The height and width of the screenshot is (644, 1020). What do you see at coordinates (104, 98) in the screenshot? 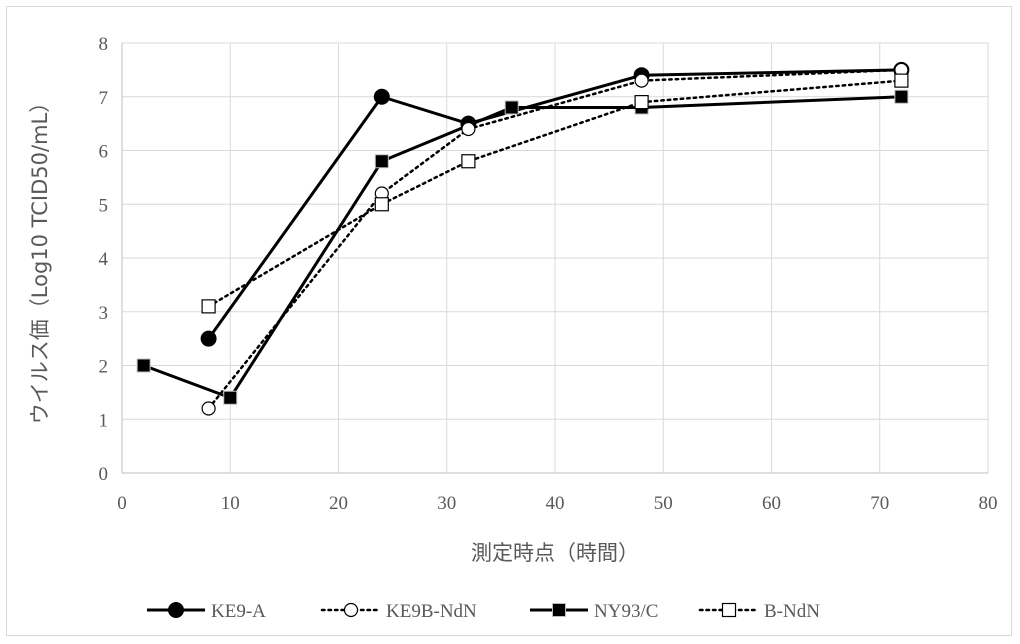
I see `y-tick-label: 7` at bounding box center [104, 98].